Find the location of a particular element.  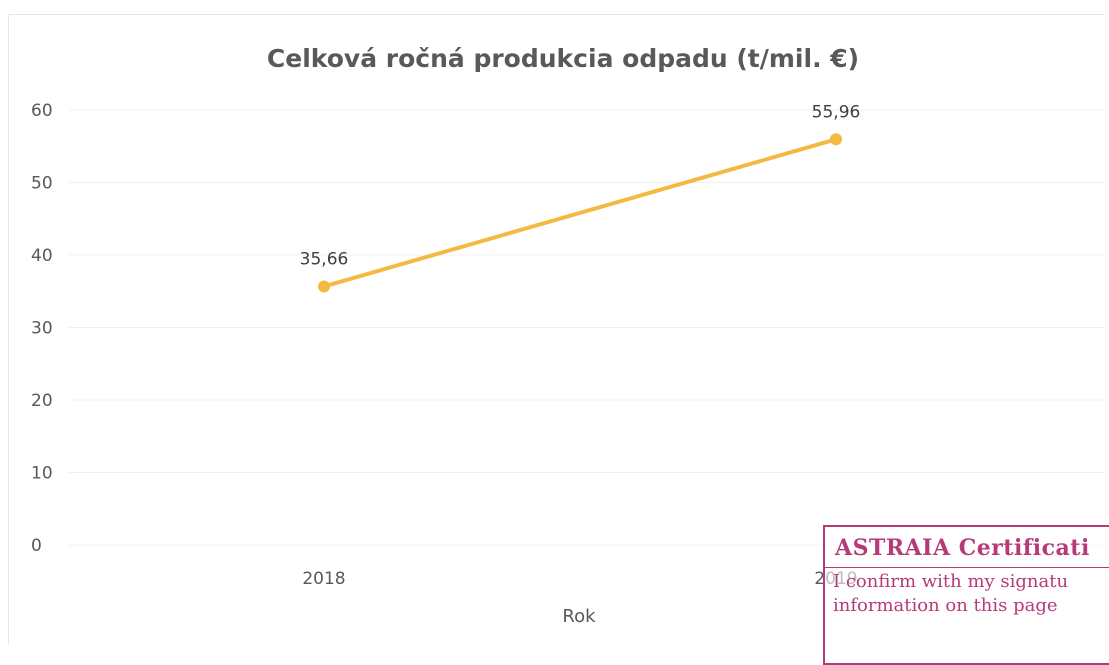

y-tick-label: 0 is located at coordinates (36, 546).